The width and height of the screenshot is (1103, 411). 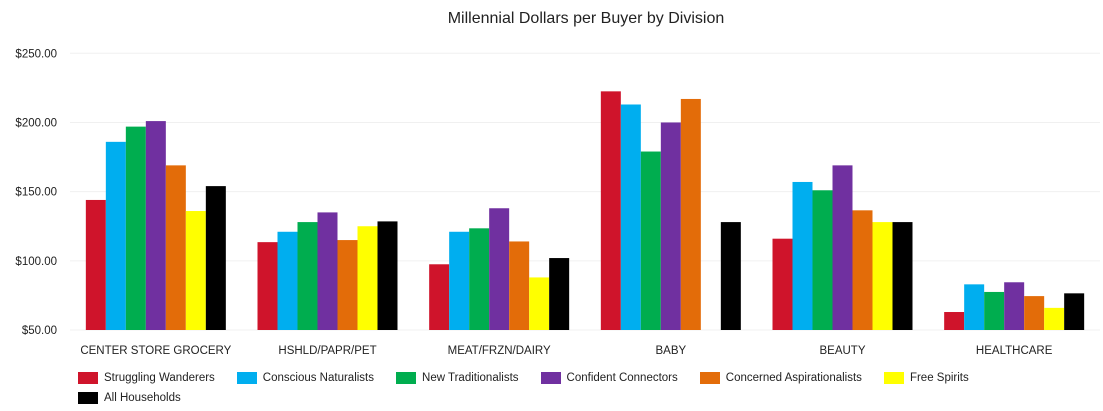 What do you see at coordinates (36, 54) in the screenshot?
I see `y-tick-label: $250.00` at bounding box center [36, 54].